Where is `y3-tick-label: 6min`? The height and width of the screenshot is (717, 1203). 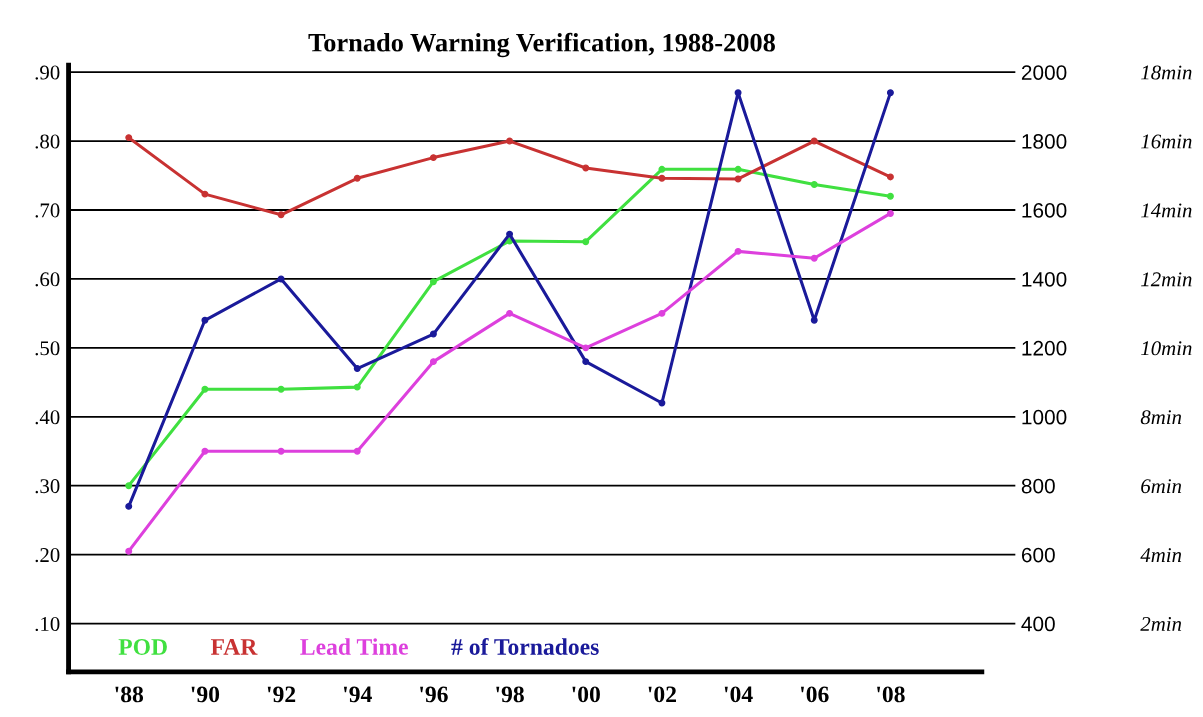 y3-tick-label: 6min is located at coordinates (1161, 486).